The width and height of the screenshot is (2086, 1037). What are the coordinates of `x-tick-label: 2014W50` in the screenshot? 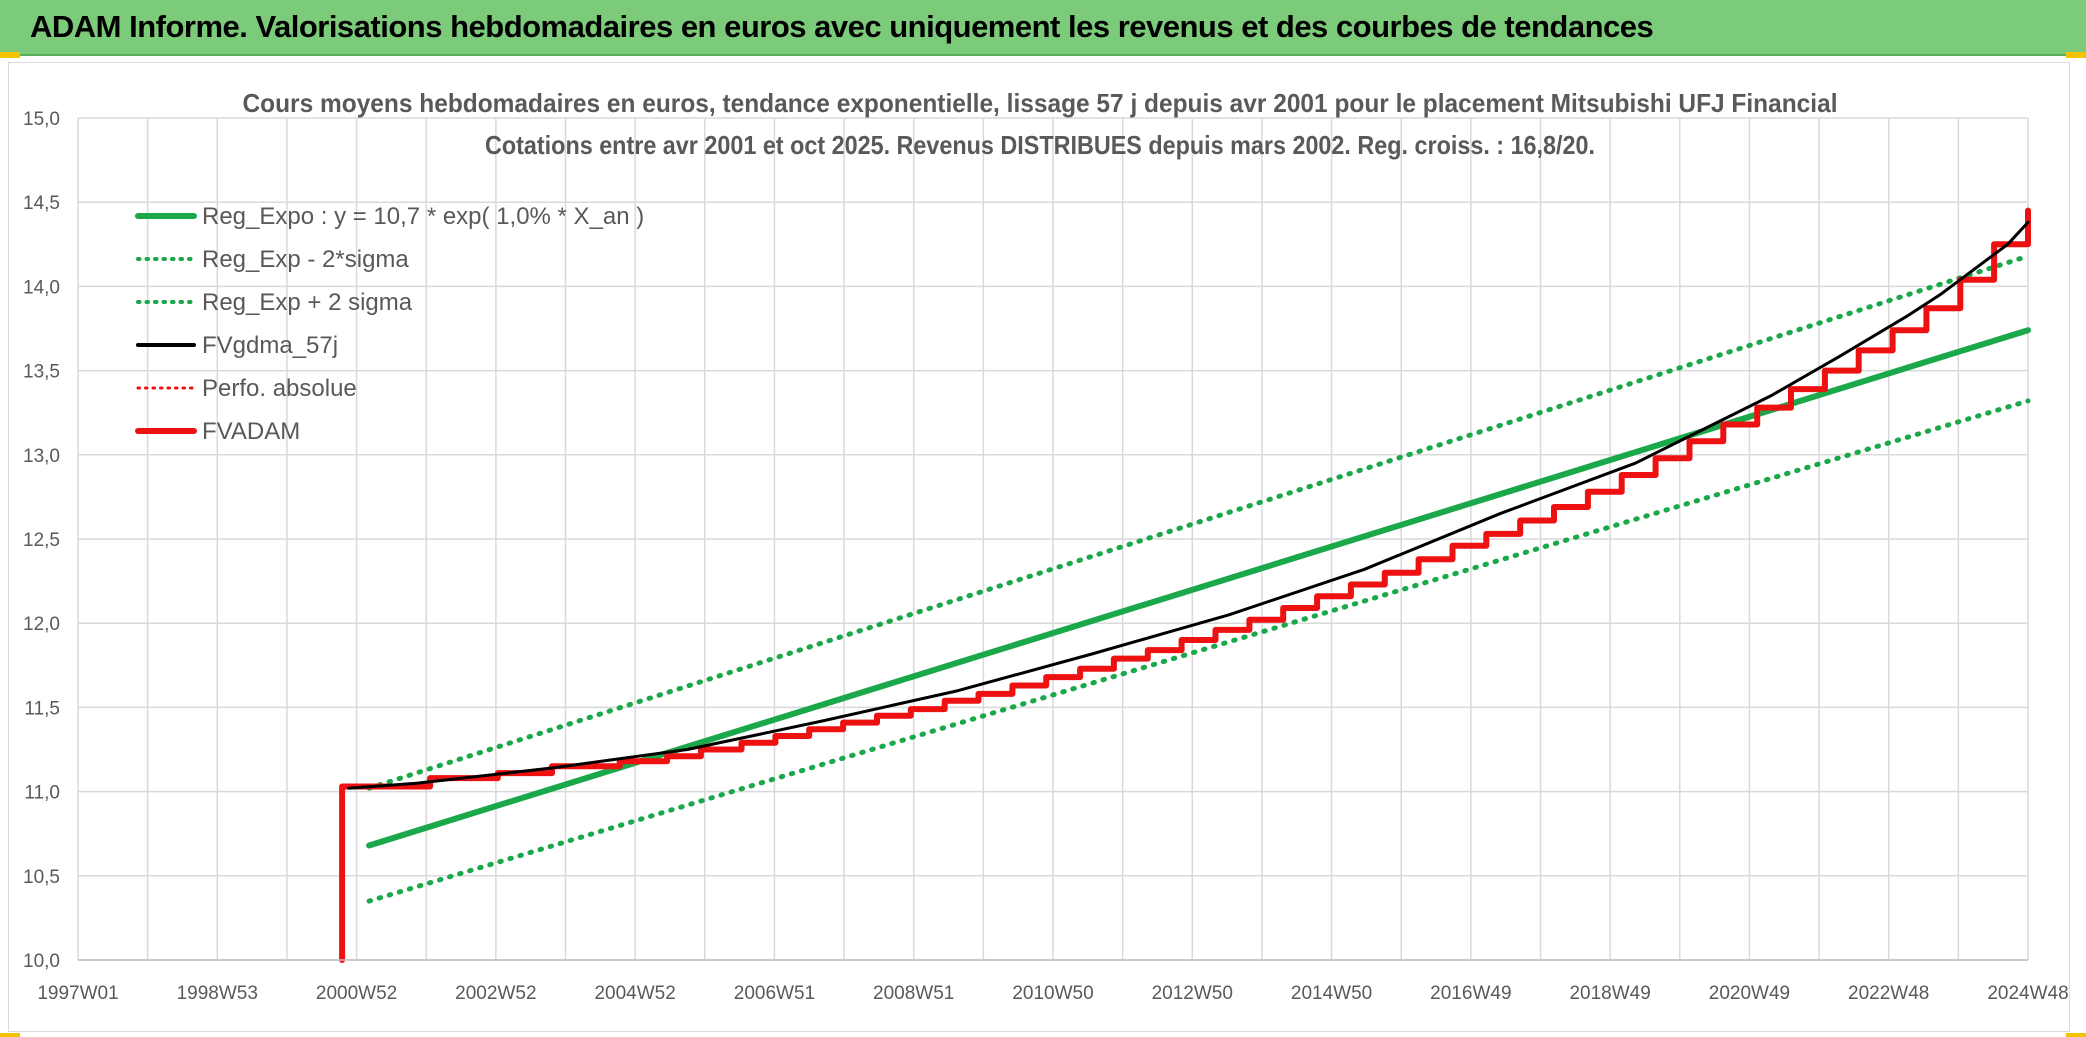 It's located at (1331, 993).